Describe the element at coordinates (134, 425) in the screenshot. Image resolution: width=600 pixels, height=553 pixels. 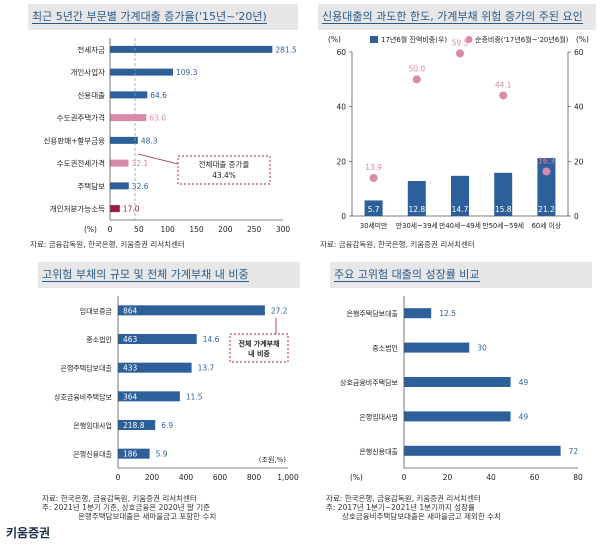
I see `data-label: 218.8` at that location.